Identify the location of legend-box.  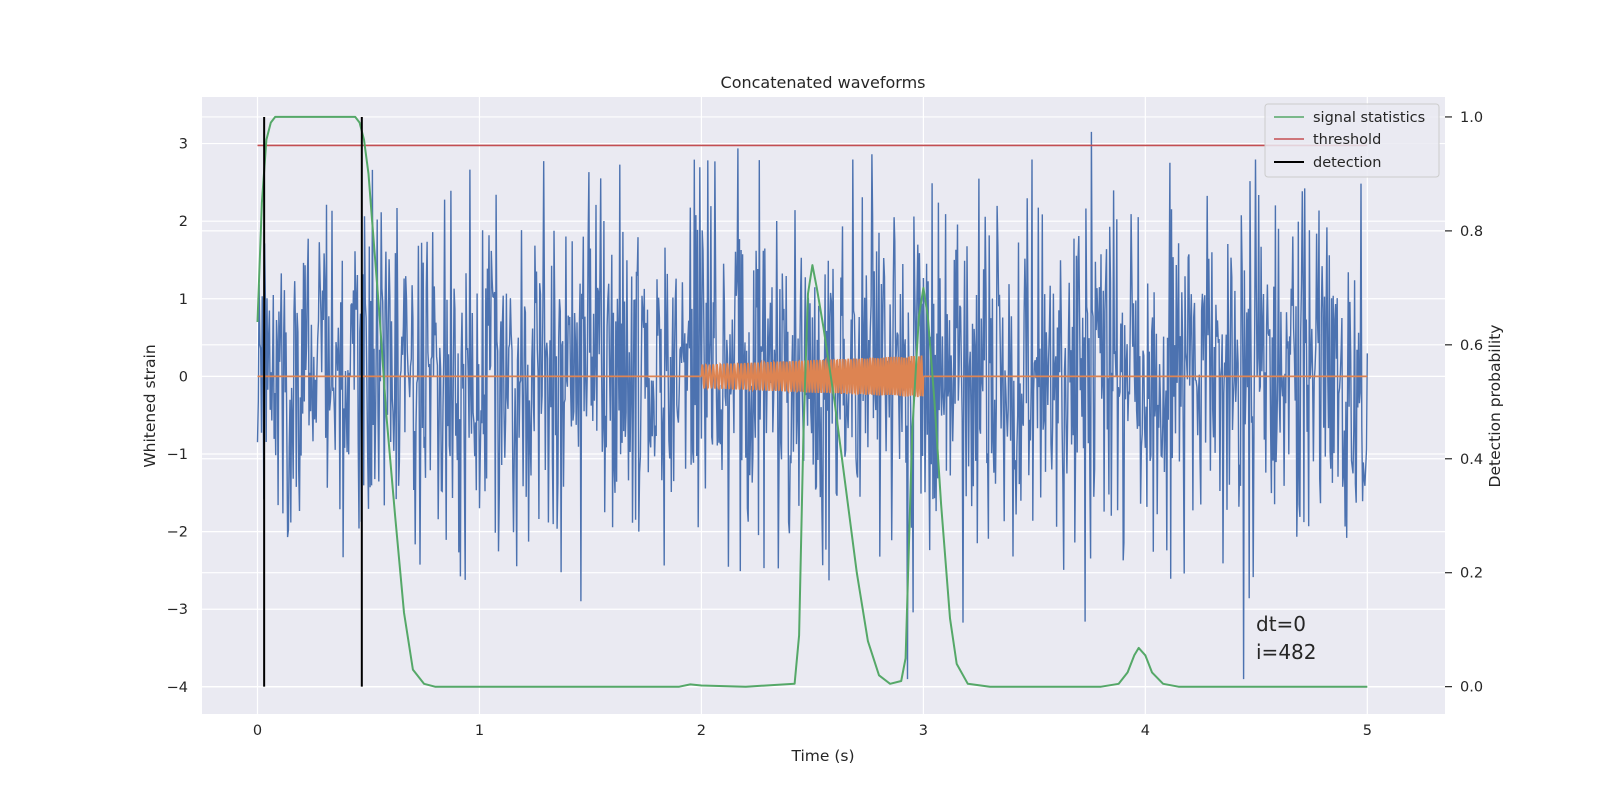
(1352, 140).